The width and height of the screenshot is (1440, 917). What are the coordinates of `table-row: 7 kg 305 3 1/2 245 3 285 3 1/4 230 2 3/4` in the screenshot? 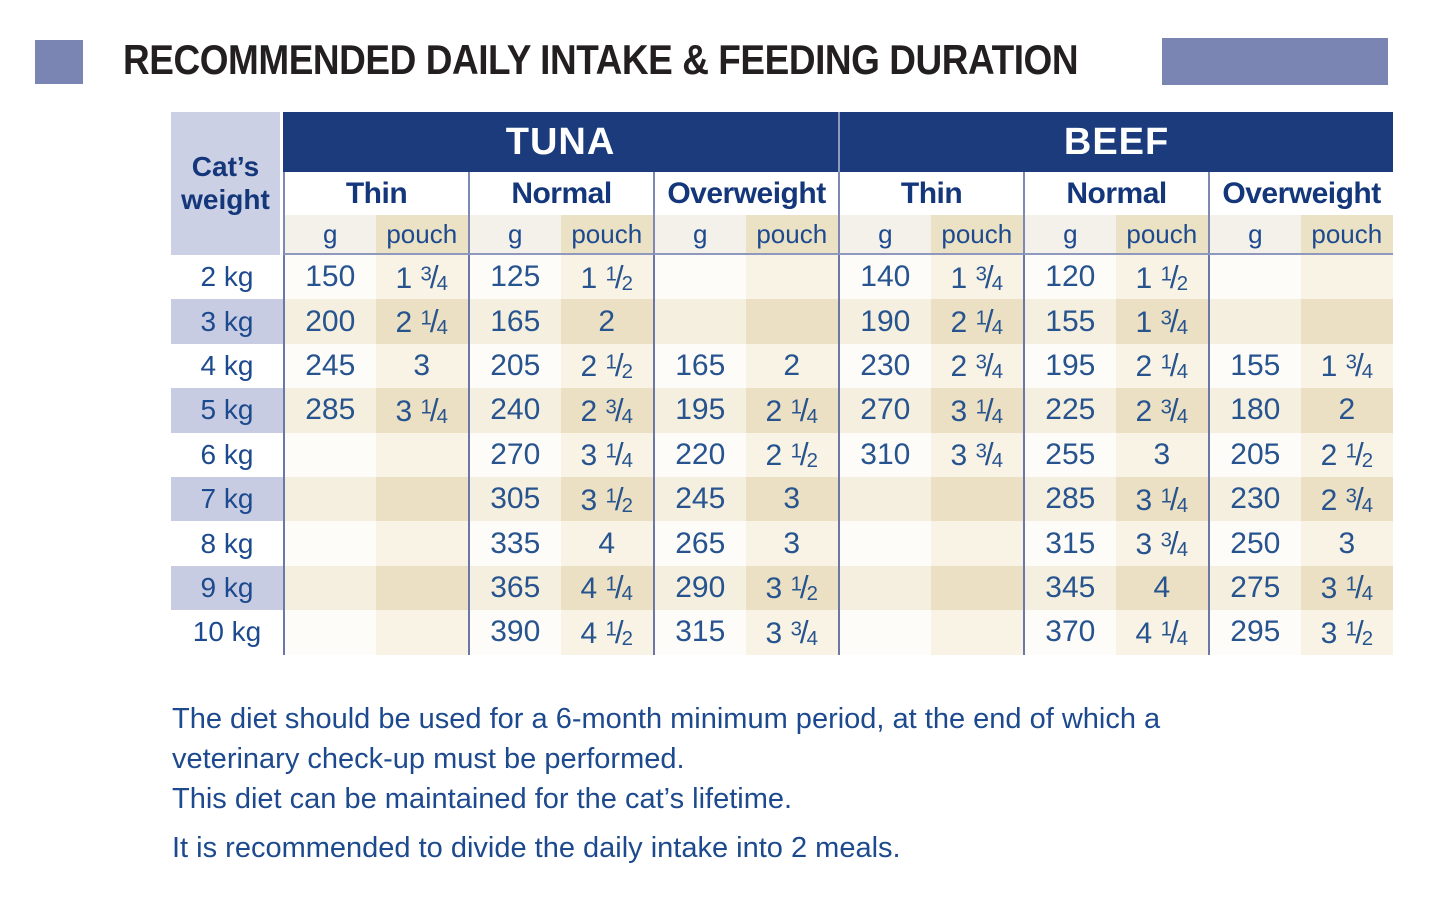 It's located at (782, 499).